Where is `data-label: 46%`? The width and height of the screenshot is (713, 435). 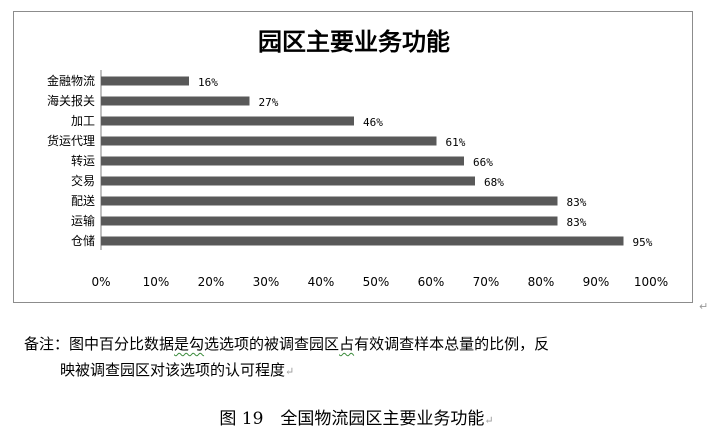 data-label: 46% is located at coordinates (373, 122).